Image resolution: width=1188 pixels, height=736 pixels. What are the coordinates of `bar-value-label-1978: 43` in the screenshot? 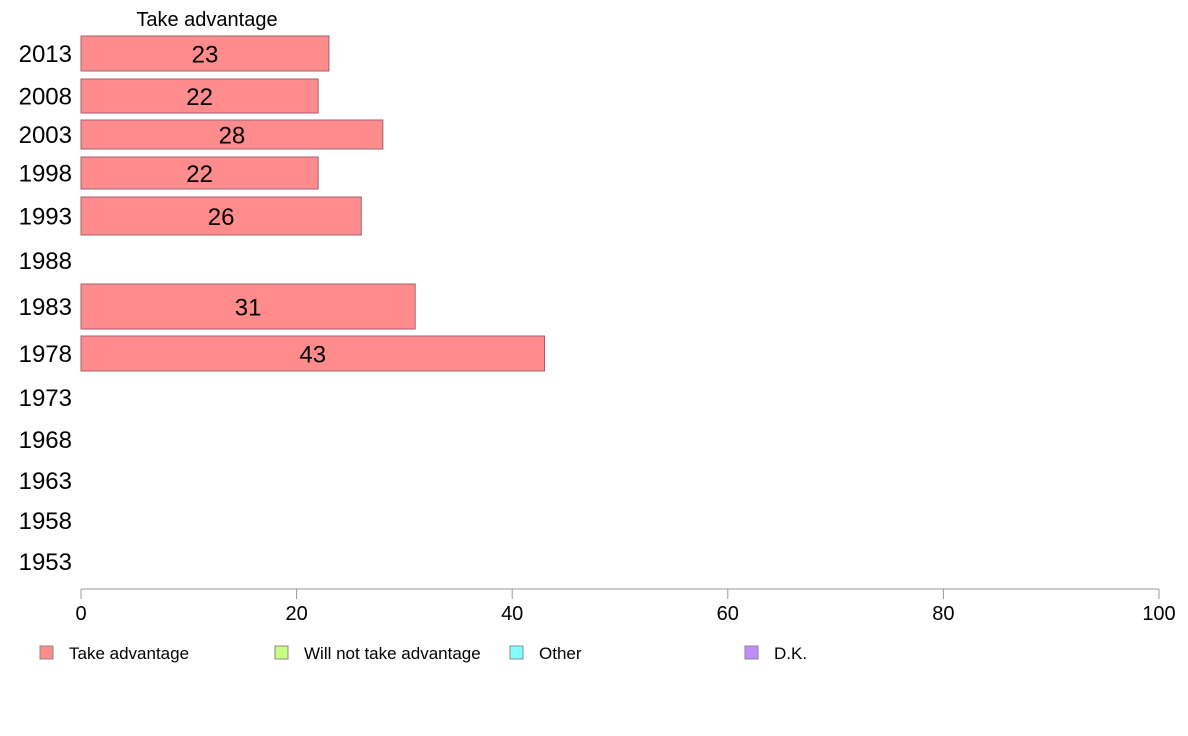 It's located at (312, 355).